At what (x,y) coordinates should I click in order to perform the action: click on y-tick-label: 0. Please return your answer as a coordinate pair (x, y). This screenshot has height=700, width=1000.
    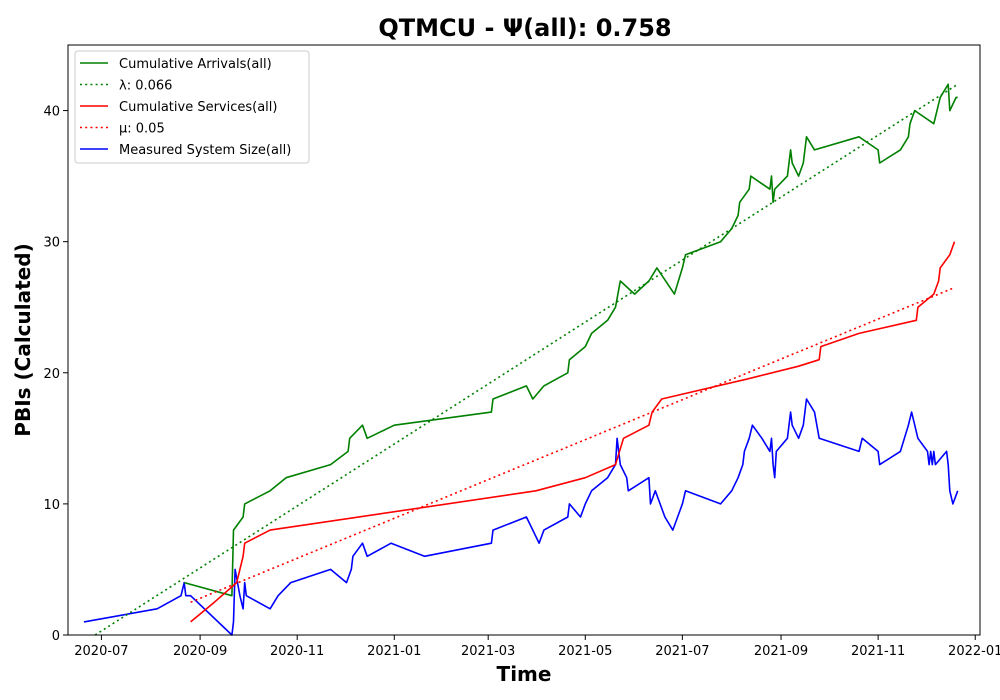
    Looking at the image, I should click on (56, 636).